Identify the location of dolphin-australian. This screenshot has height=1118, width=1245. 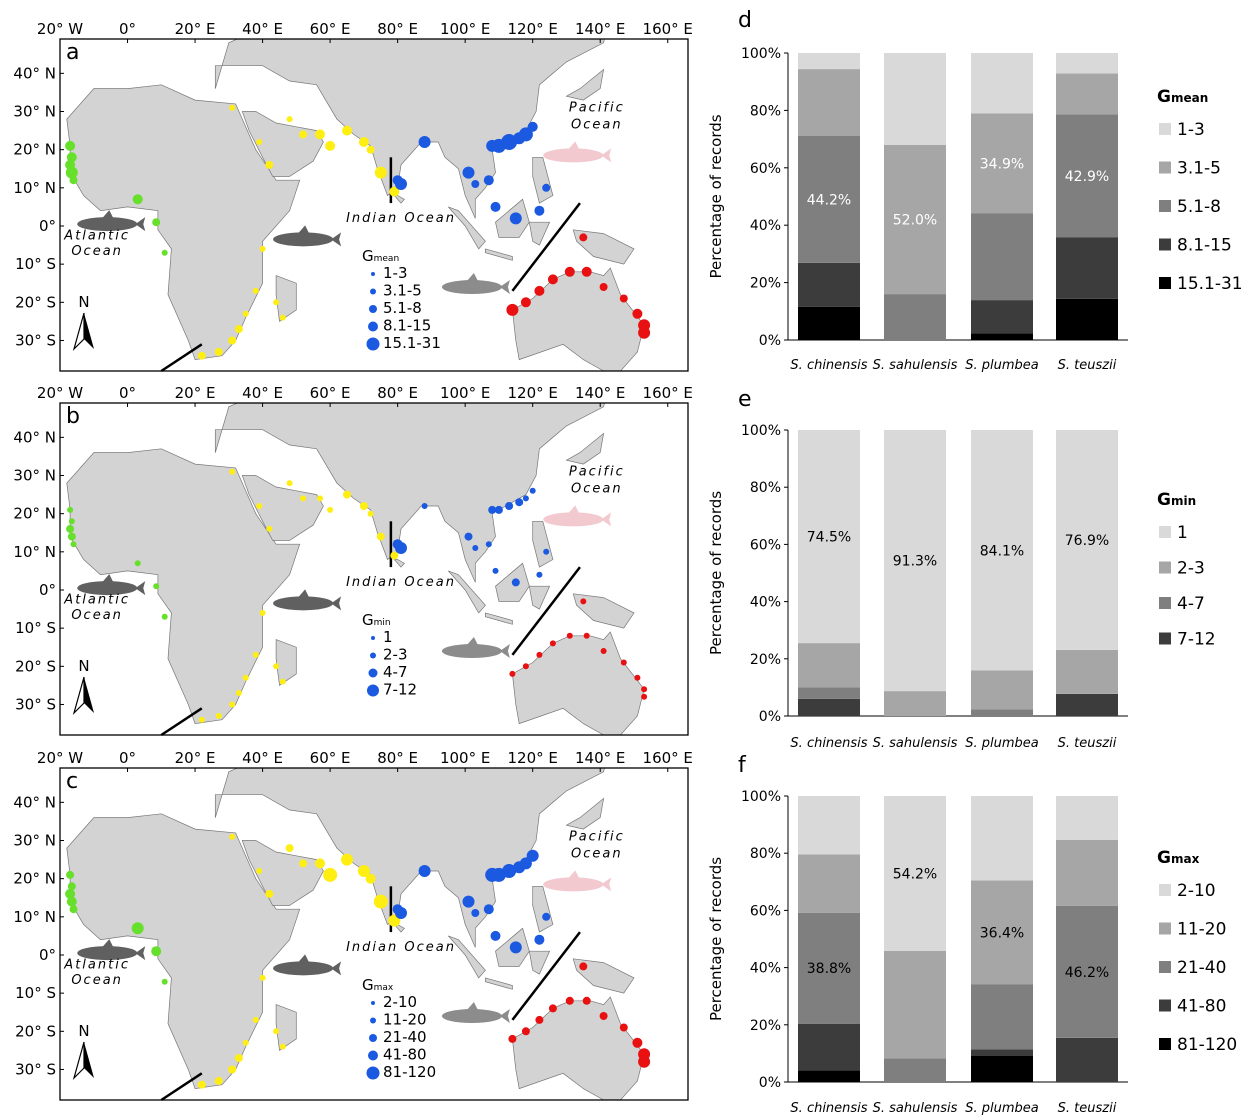
(475, 1013).